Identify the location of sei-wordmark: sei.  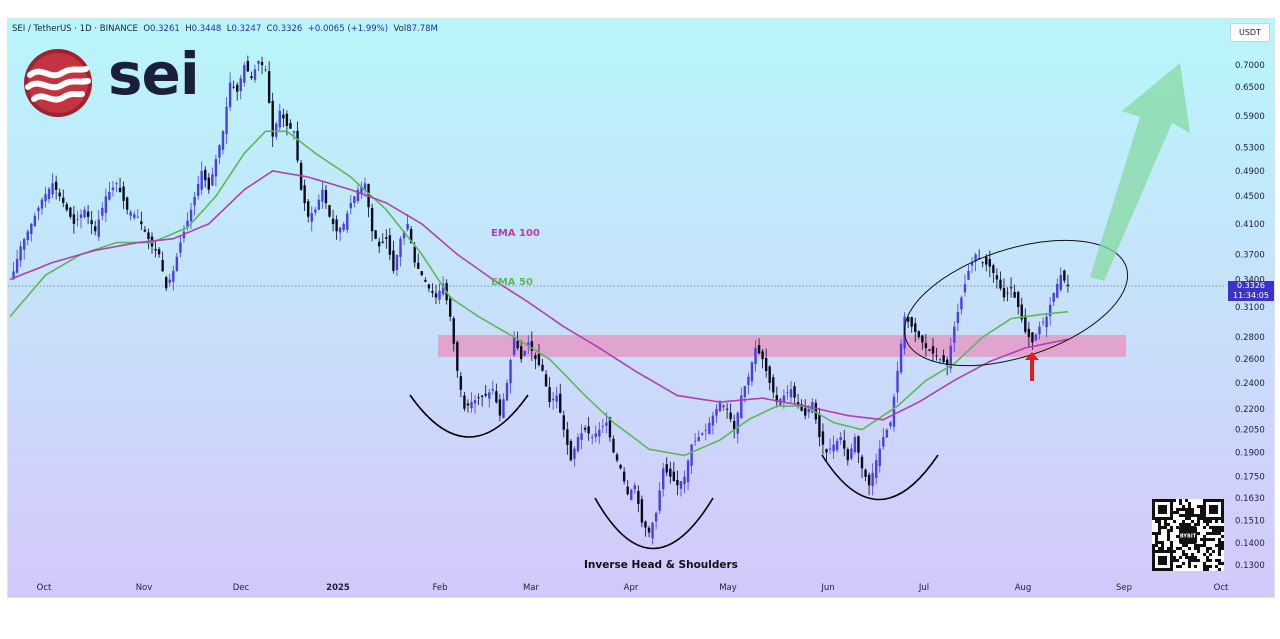
(154, 74).